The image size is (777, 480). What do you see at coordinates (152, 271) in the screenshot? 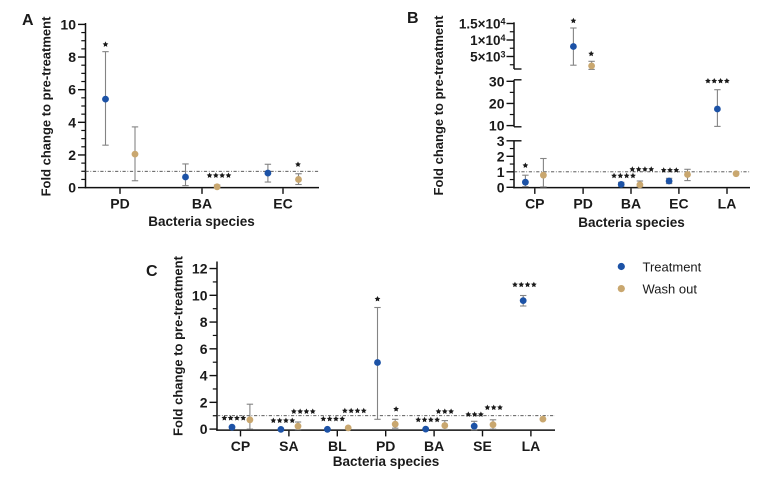
I see `svg-text: C` at bounding box center [152, 271].